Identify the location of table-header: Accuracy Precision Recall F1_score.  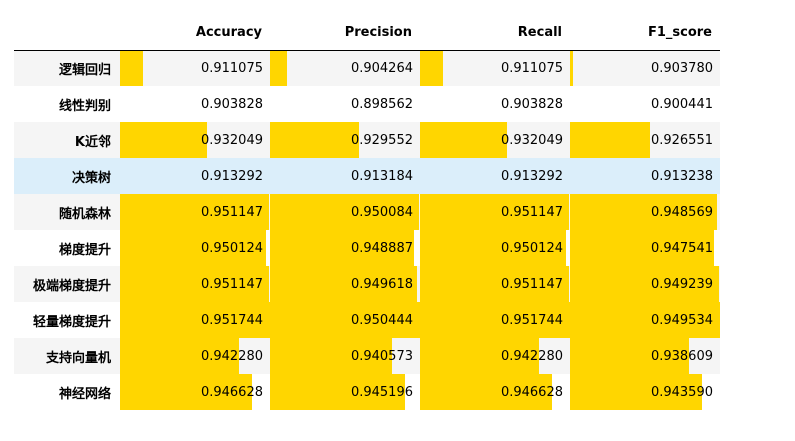
(367, 33).